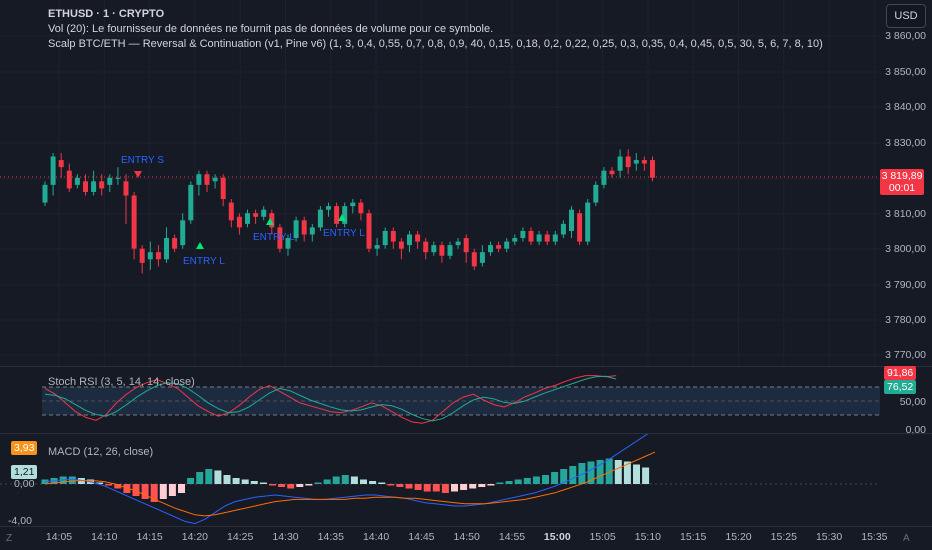 The image size is (932, 550). What do you see at coordinates (9, 538) in the screenshot?
I see `zoom-corner-button: Z` at bounding box center [9, 538].